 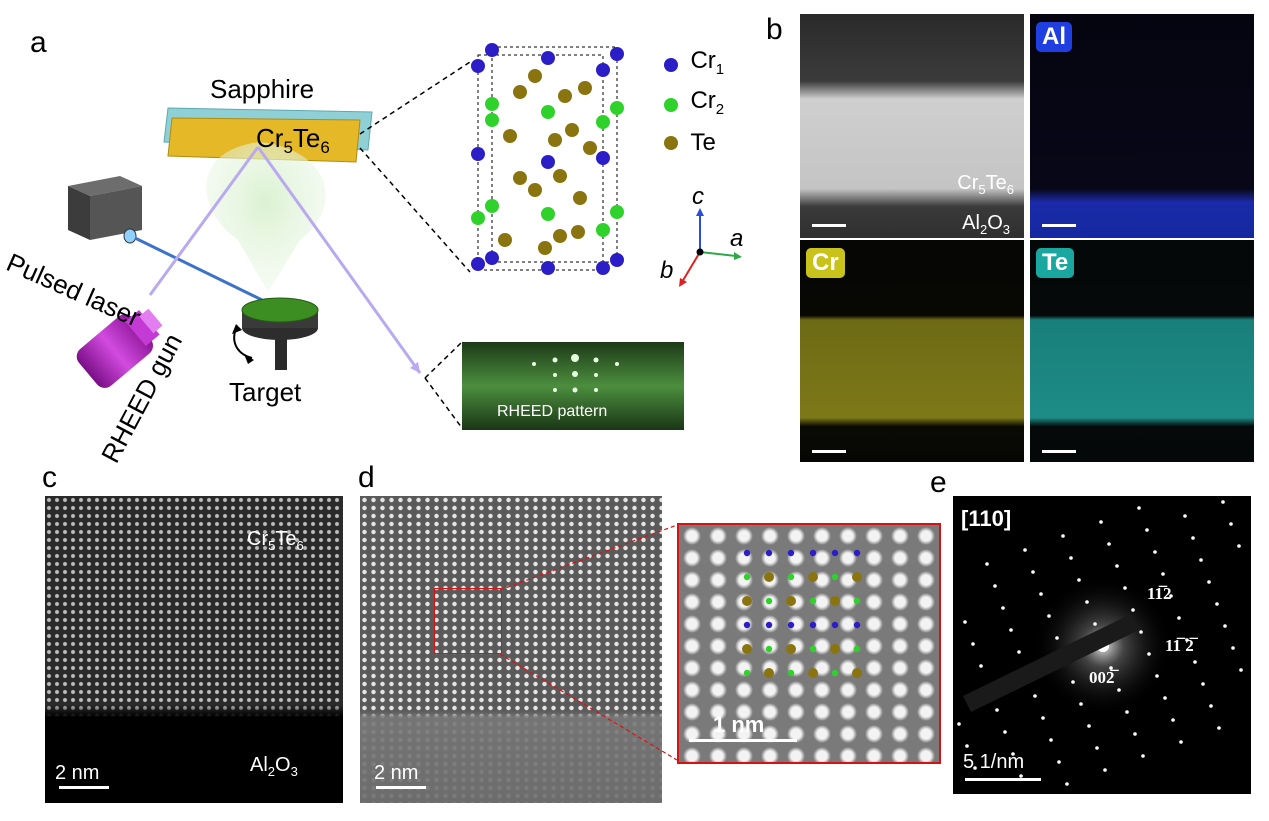 I want to click on diffraction-pattern: [110] 11̅2 11̅ 2̅ 002̅ 5 1/nm, so click(x=1102, y=645).